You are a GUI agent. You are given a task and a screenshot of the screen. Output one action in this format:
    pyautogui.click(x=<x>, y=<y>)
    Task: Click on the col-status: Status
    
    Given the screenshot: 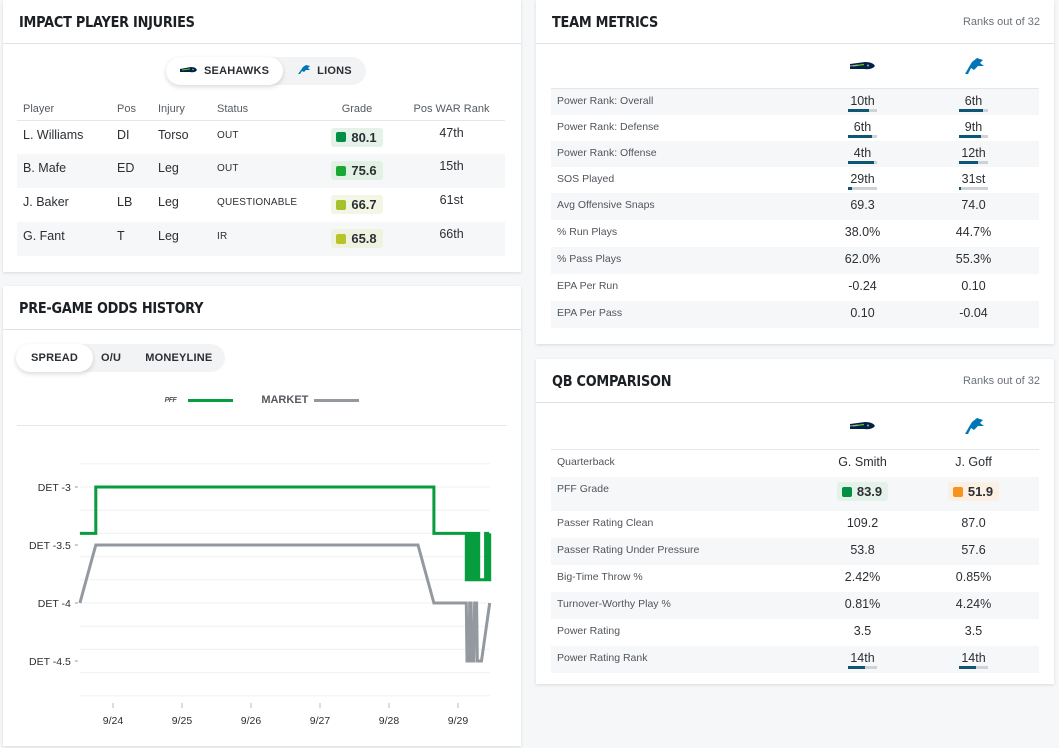 What is the action you would take?
    pyautogui.click(x=263, y=109)
    